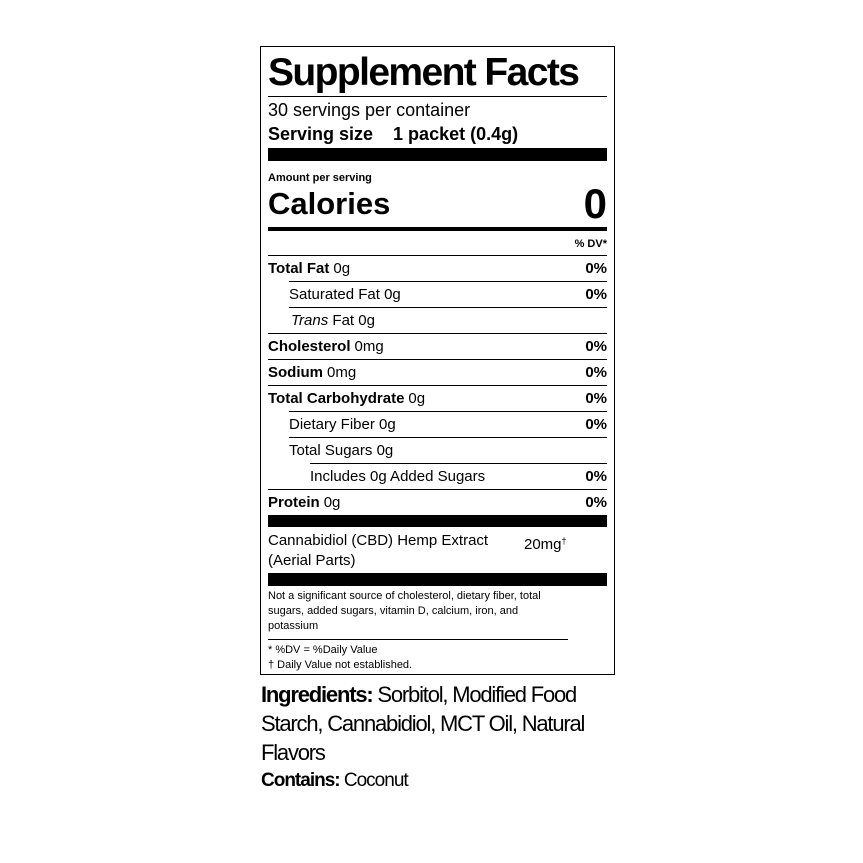 This screenshot has width=863, height=863. I want to click on serving-size: Serving size 1 packet (0.4g), so click(437, 133).